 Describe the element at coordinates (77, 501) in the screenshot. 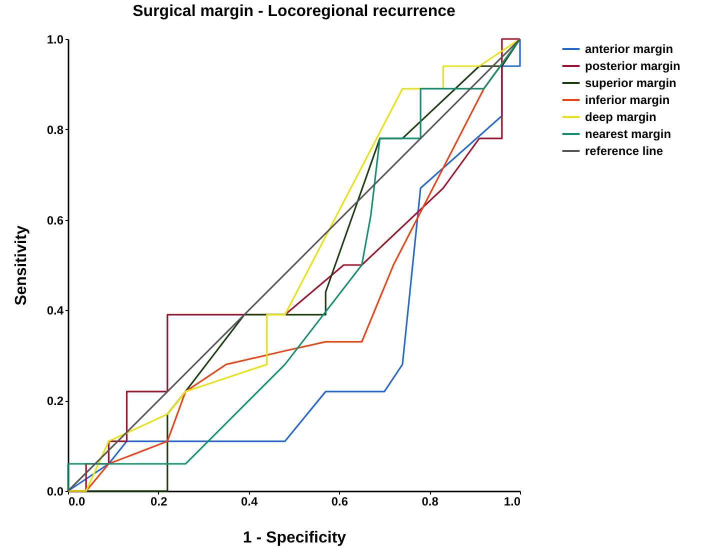

I see `x-tick-label: 0.0` at that location.